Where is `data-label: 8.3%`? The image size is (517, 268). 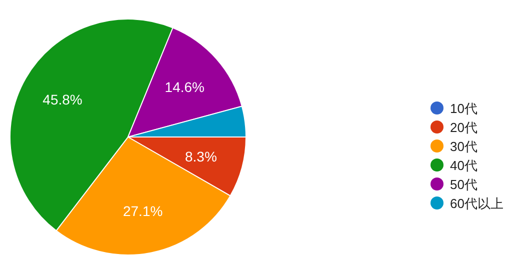
data-label: 8.3% is located at coordinates (201, 156).